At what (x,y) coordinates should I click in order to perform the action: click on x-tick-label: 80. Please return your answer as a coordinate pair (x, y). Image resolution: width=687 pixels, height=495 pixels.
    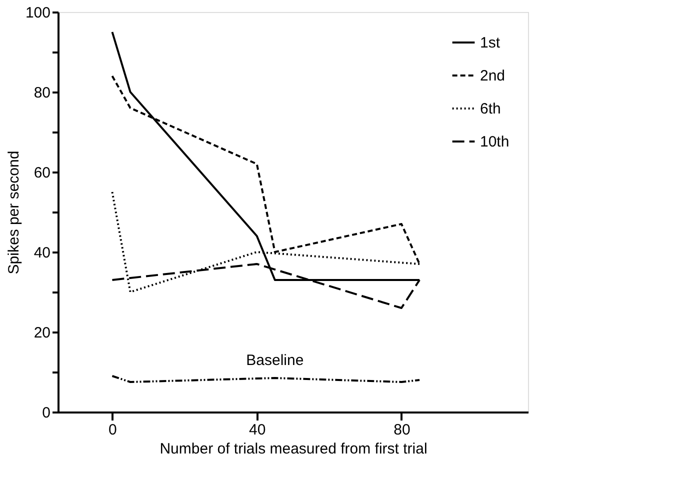
    Looking at the image, I should click on (402, 430).